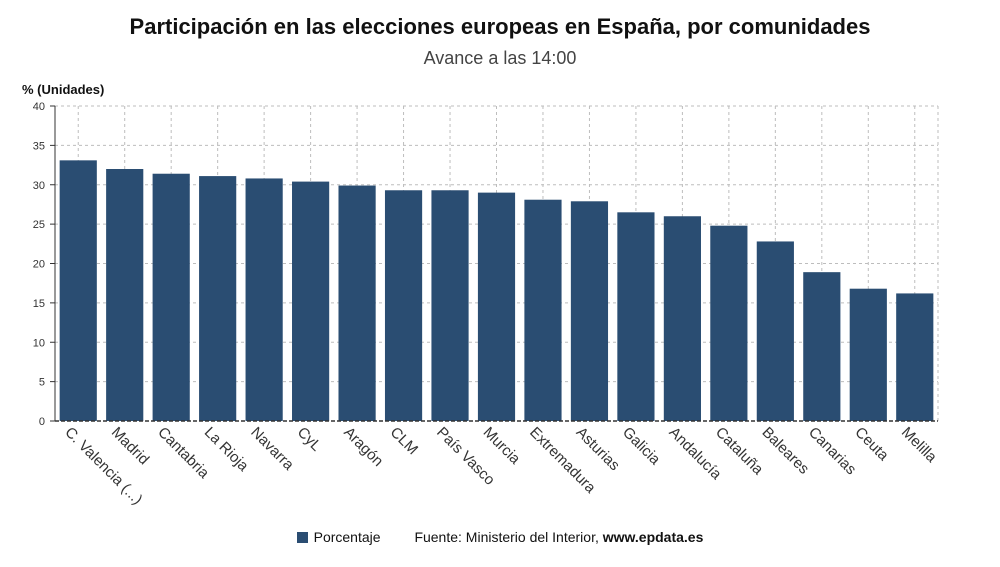 This screenshot has height=567, width=1000. I want to click on chart-subtitle: Avance a las 14:00, so click(500, 58).